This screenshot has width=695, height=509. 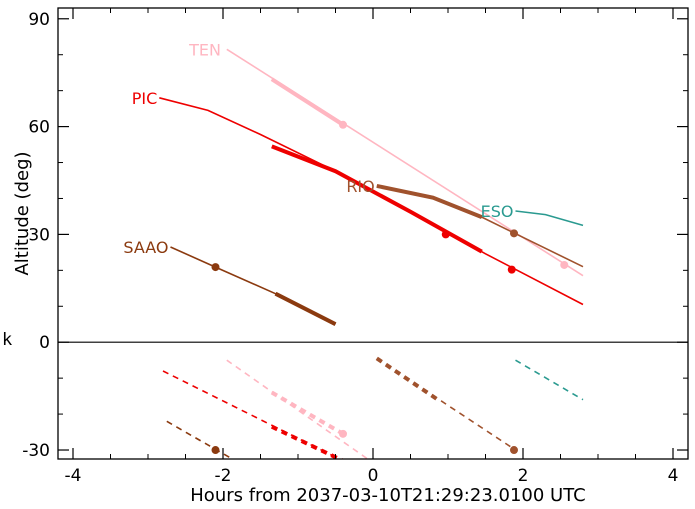 What do you see at coordinates (497, 211) in the screenshot?
I see `series-label-eso: ESO` at bounding box center [497, 211].